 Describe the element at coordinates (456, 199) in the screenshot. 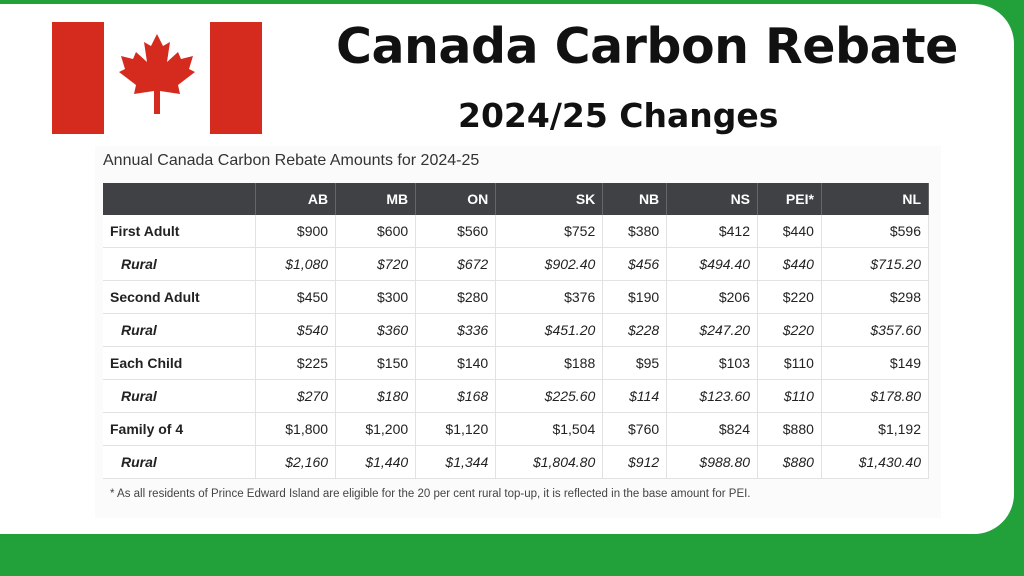

I see `column-header: ON` at that location.